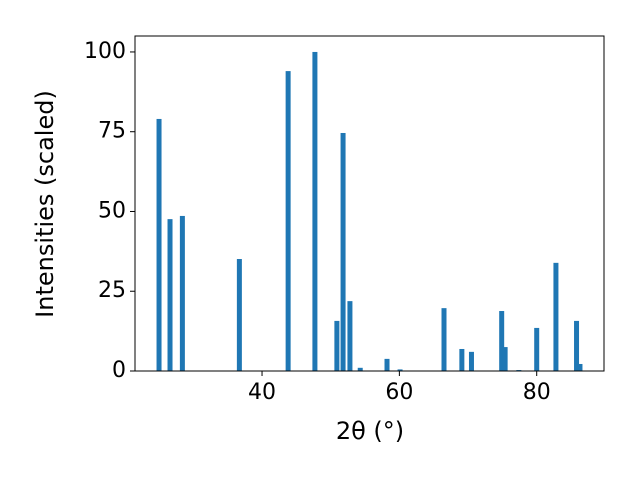 This screenshot has width=640, height=480. I want to click on y-tick-label: 75, so click(112, 131).